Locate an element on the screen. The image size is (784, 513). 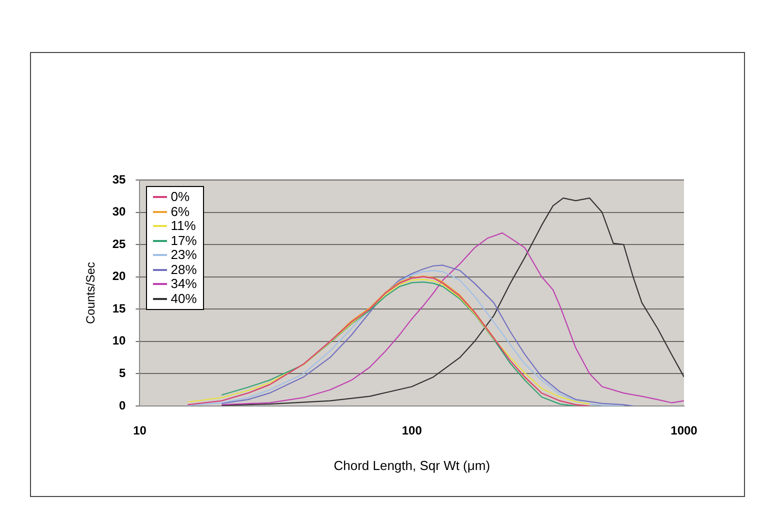
y-axis-title: Counts/Sec is located at coordinates (91, 293).